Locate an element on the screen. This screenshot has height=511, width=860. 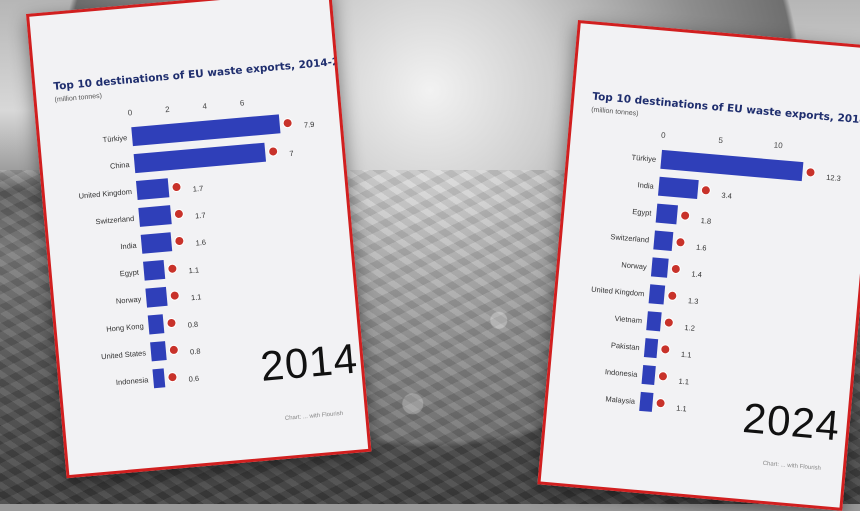
x-tick-label: 4 is located at coordinates (205, 106).